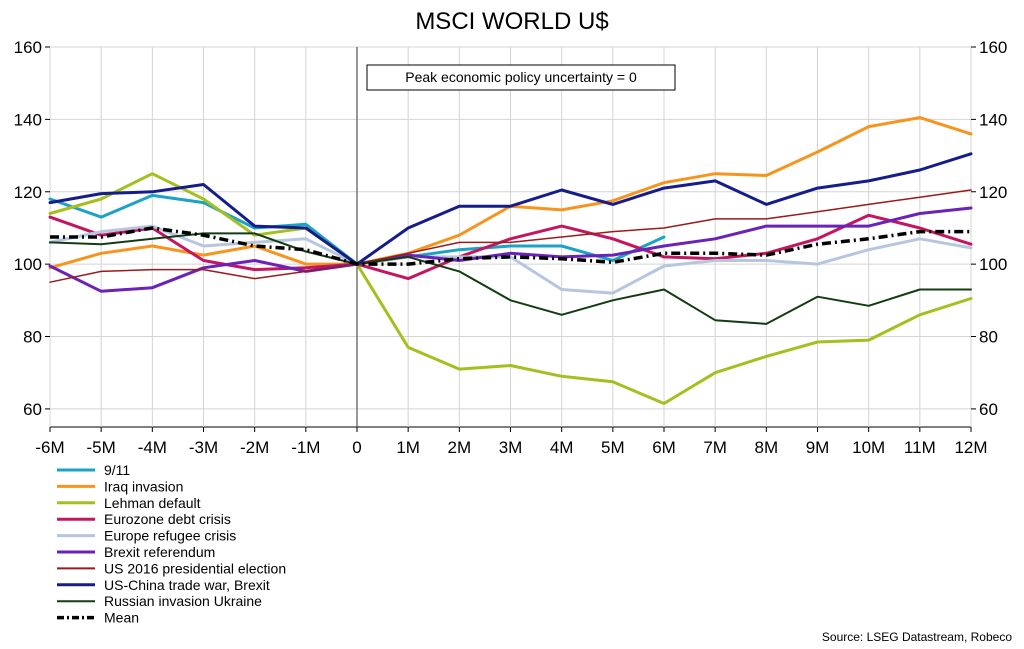 The image size is (1024, 649). What do you see at coordinates (32, 409) in the screenshot?
I see `y-tick-label-left: 60` at bounding box center [32, 409].